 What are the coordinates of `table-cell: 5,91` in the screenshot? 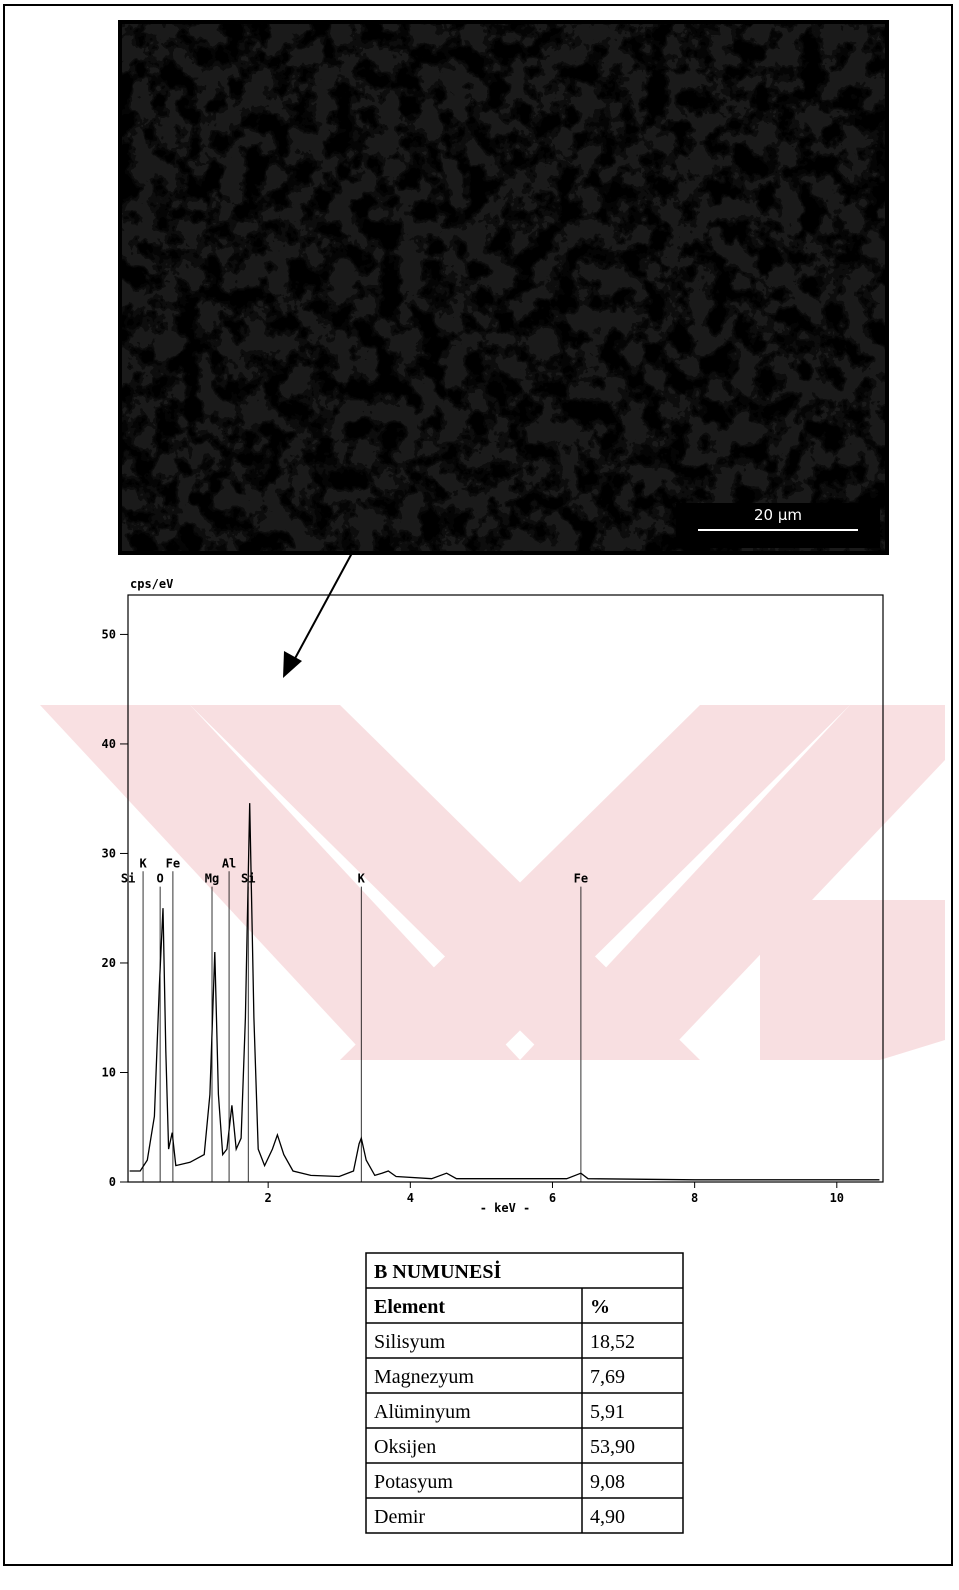 It's located at (607, 1412).